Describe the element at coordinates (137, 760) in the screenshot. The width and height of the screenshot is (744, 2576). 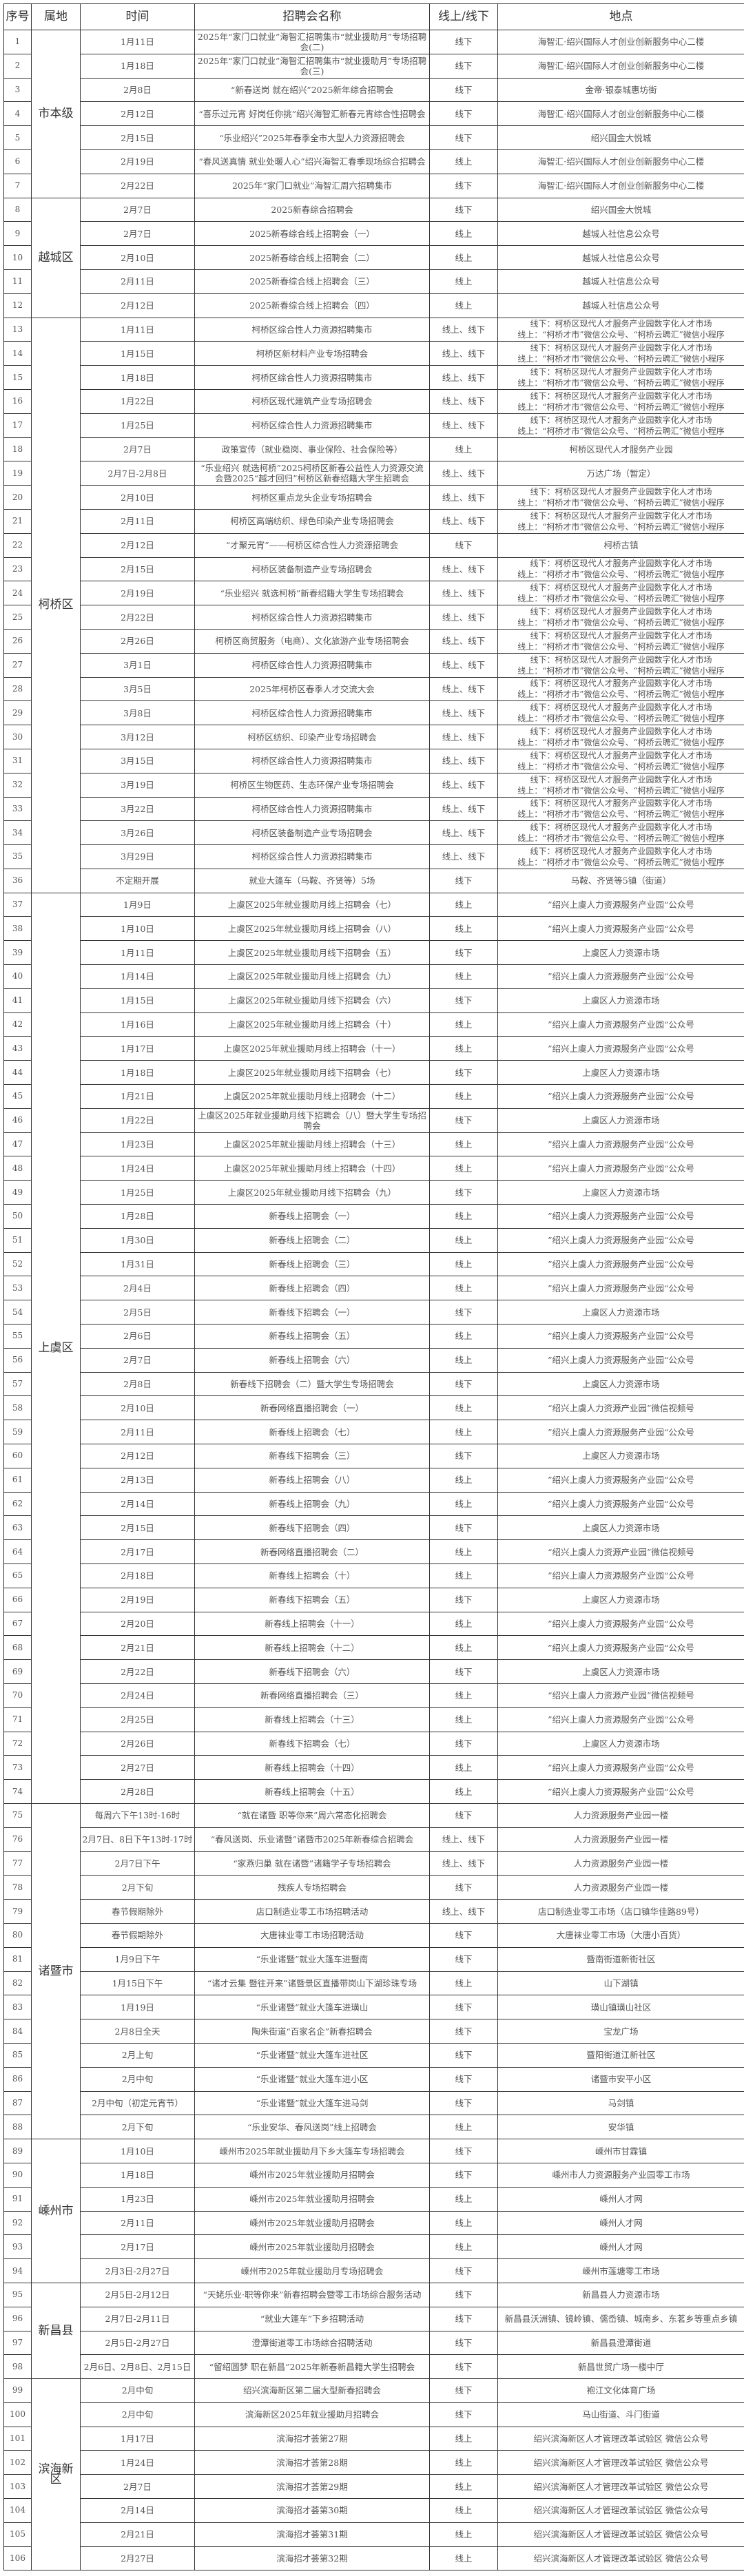
I see `cell-time: 3月15日` at that location.